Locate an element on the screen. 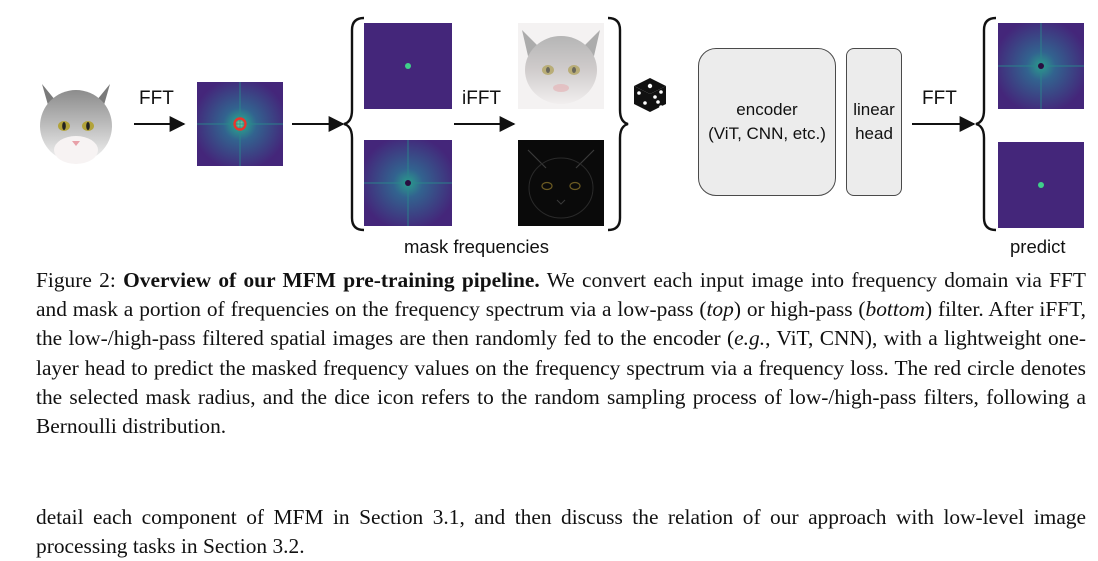  low-pass-filtered-image is located at coordinates (561, 66).